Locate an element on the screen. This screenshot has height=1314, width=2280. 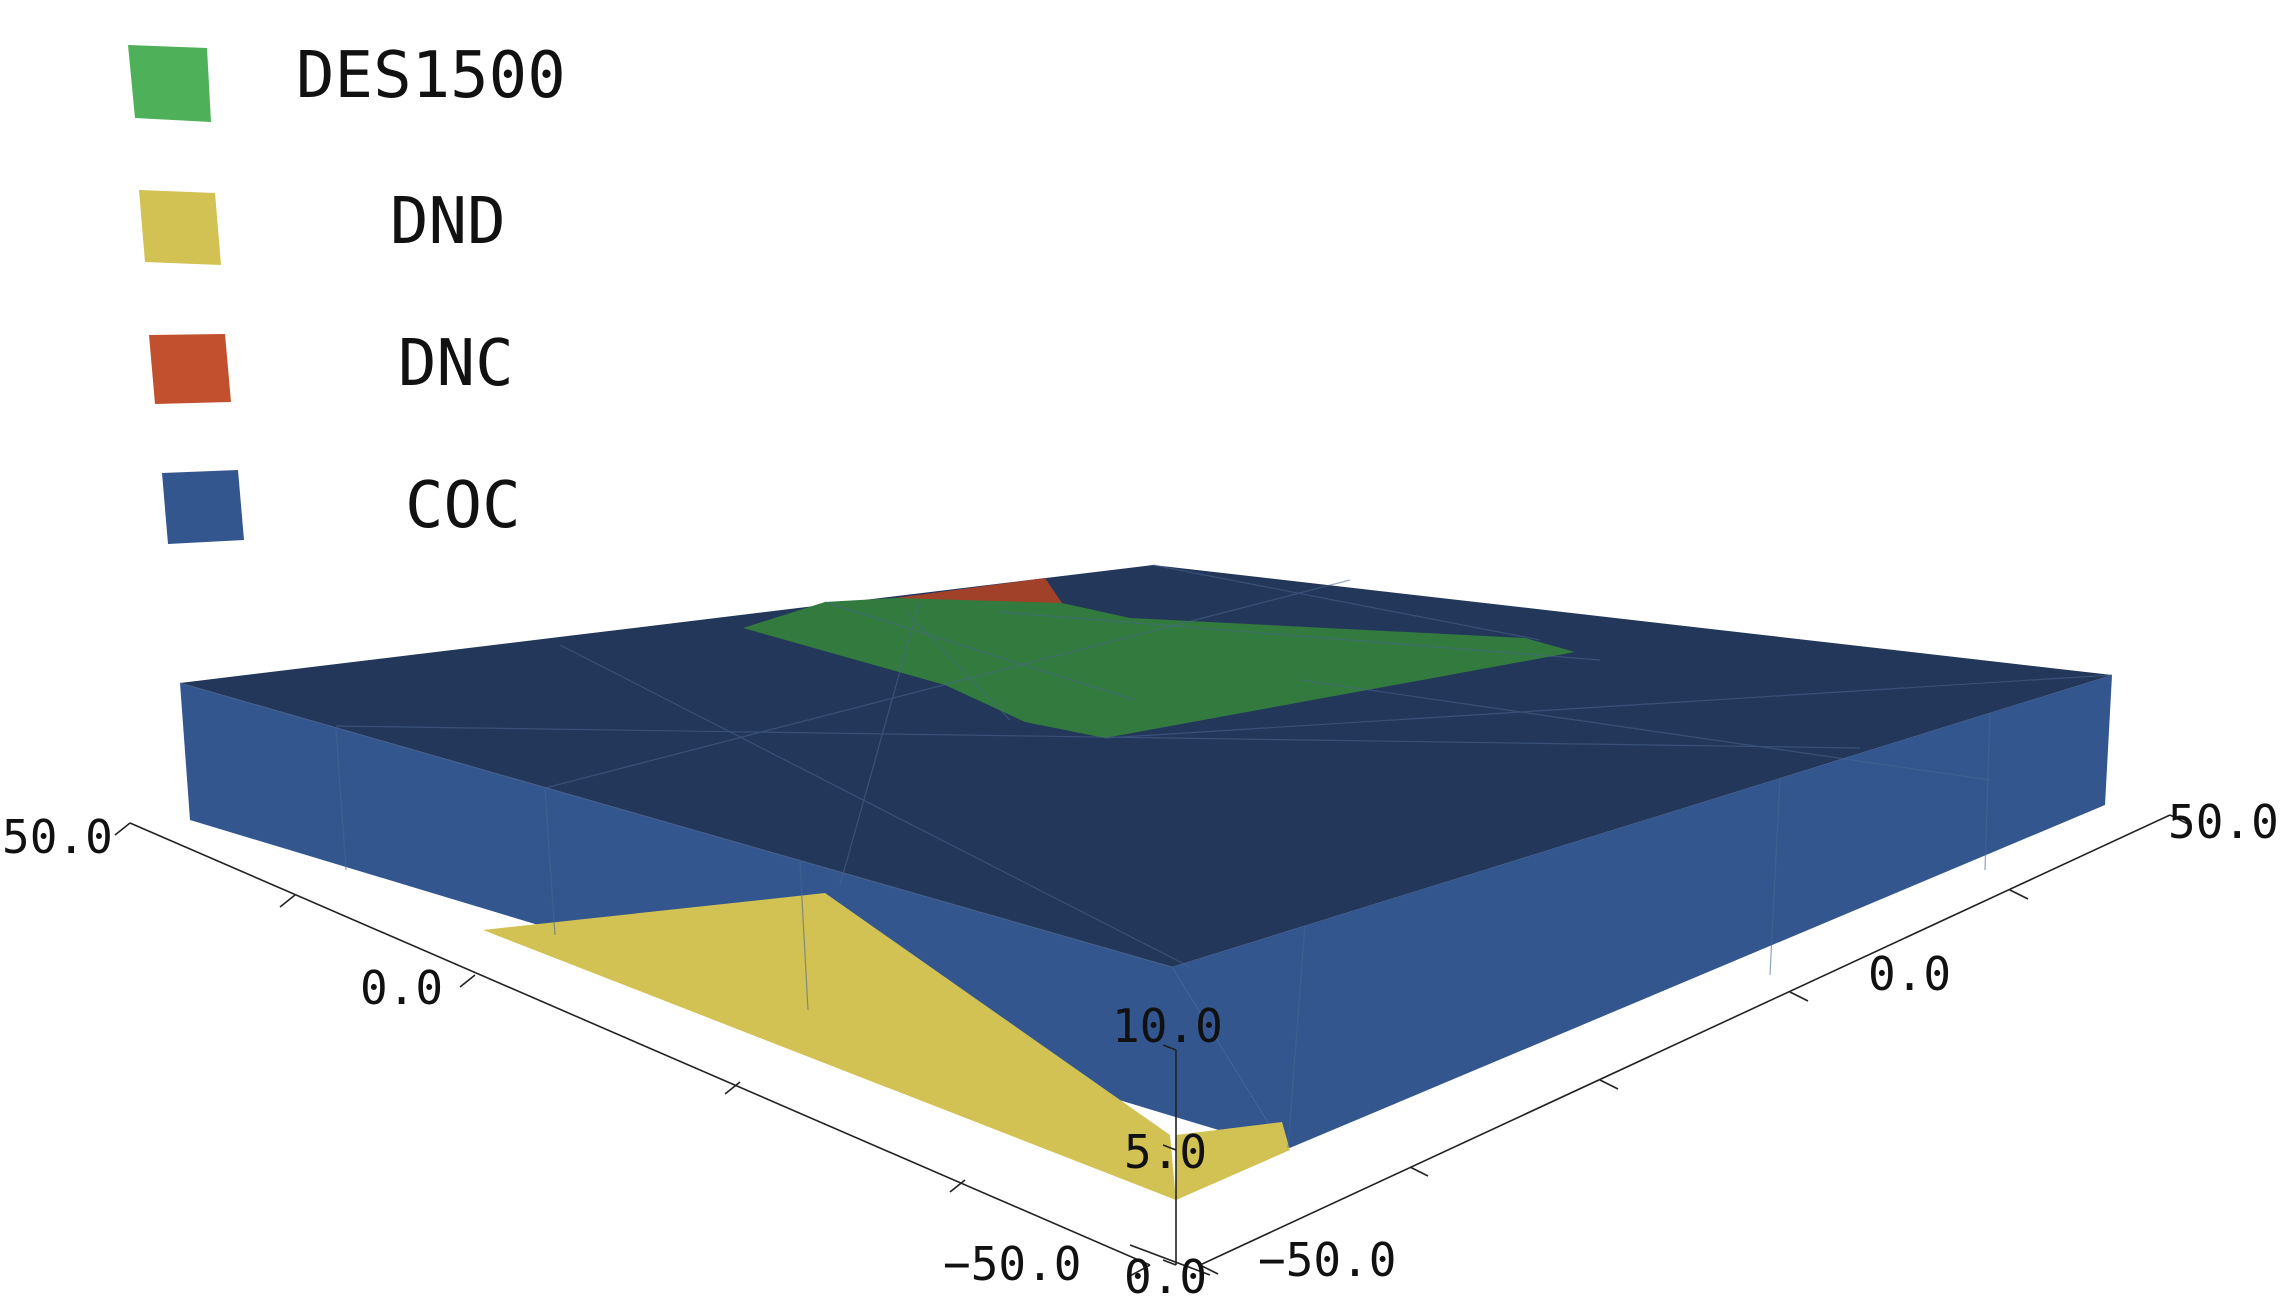
y-tick-label: −50.0 is located at coordinates (1012, 1264).